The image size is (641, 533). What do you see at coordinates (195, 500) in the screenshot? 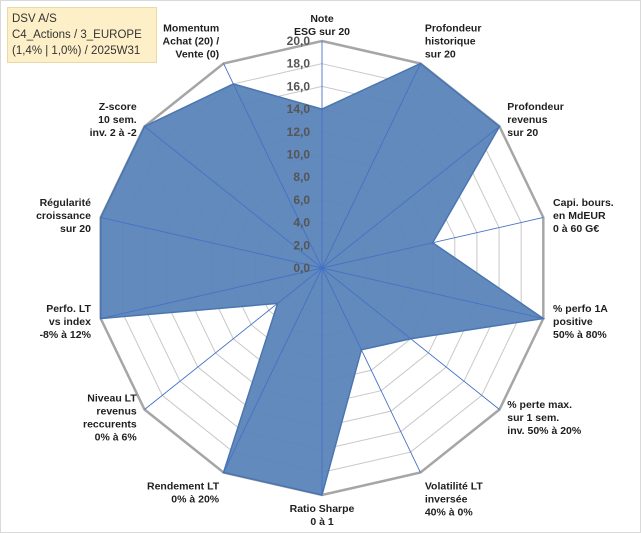
I see `axis-label-line: 0% à 20%` at bounding box center [195, 500].